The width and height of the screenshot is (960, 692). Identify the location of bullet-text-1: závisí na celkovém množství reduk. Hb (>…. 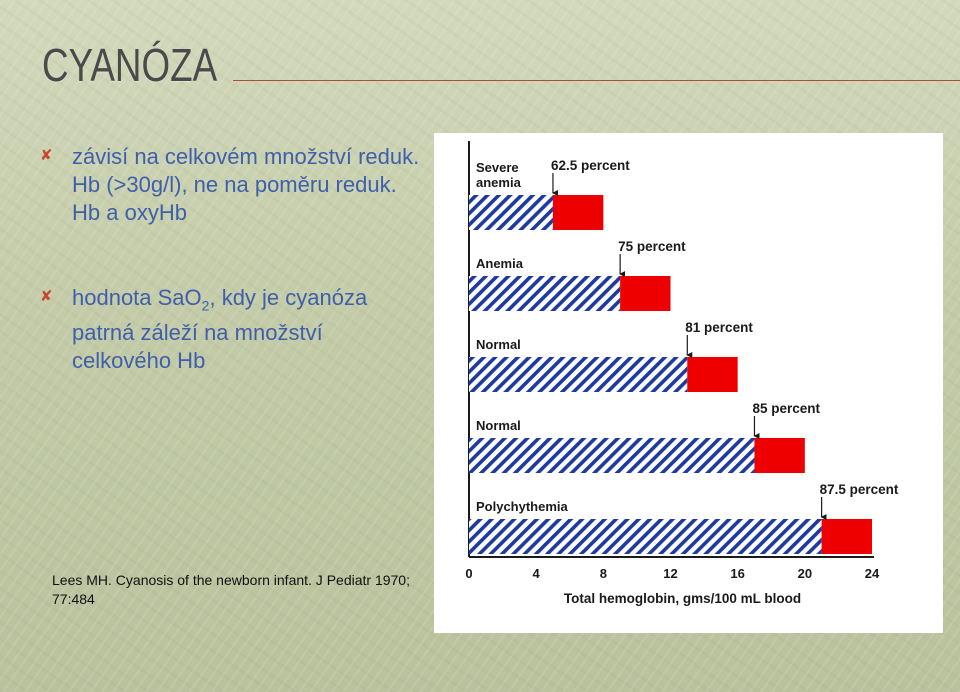
(246, 184).